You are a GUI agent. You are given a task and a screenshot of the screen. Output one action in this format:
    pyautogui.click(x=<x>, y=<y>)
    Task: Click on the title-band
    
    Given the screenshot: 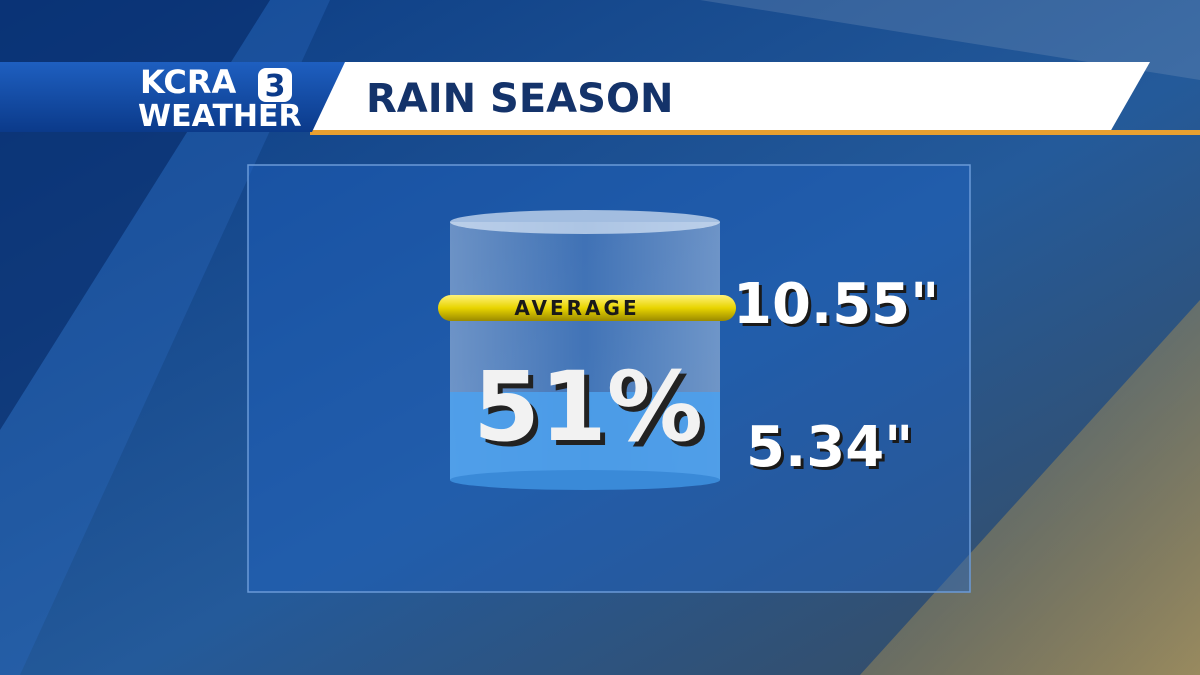 What is the action you would take?
    pyautogui.click(x=730, y=97)
    